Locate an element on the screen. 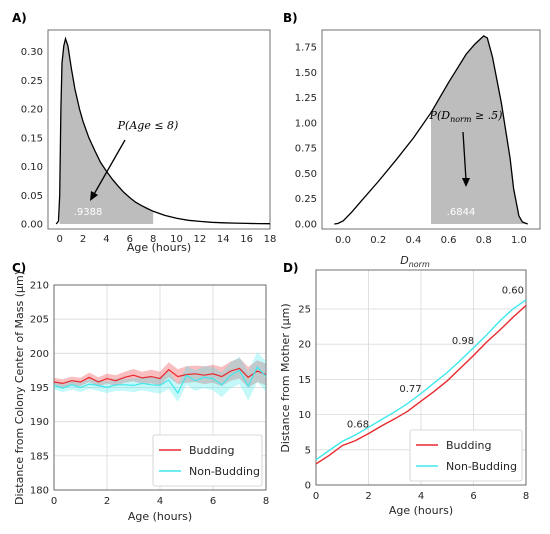 The width and height of the screenshot is (550, 534). panel-c-label: C) is located at coordinates (19, 268).